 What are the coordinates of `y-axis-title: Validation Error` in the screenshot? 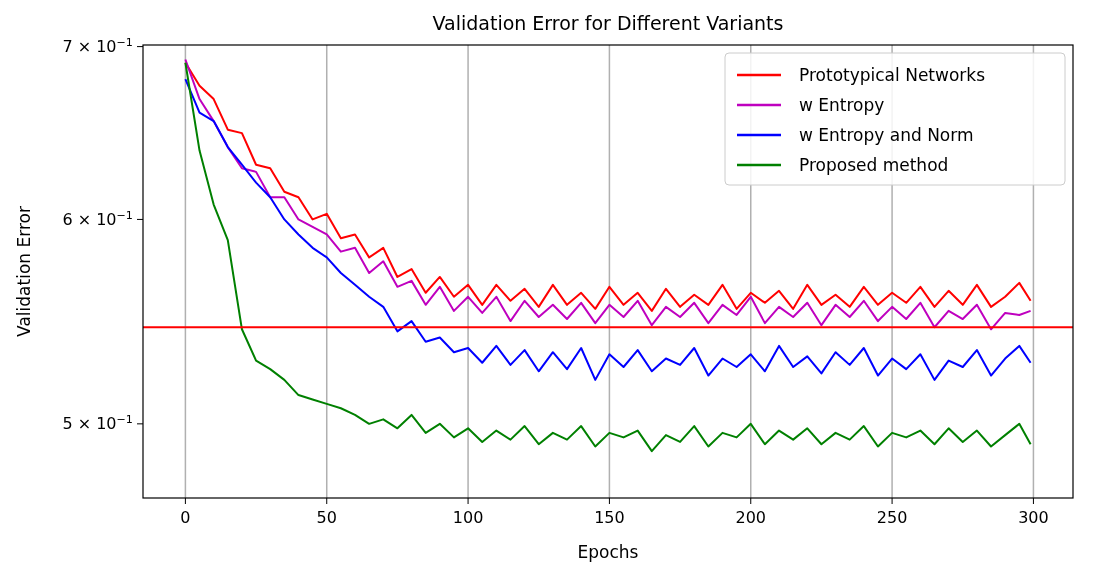 It's located at (24, 271).